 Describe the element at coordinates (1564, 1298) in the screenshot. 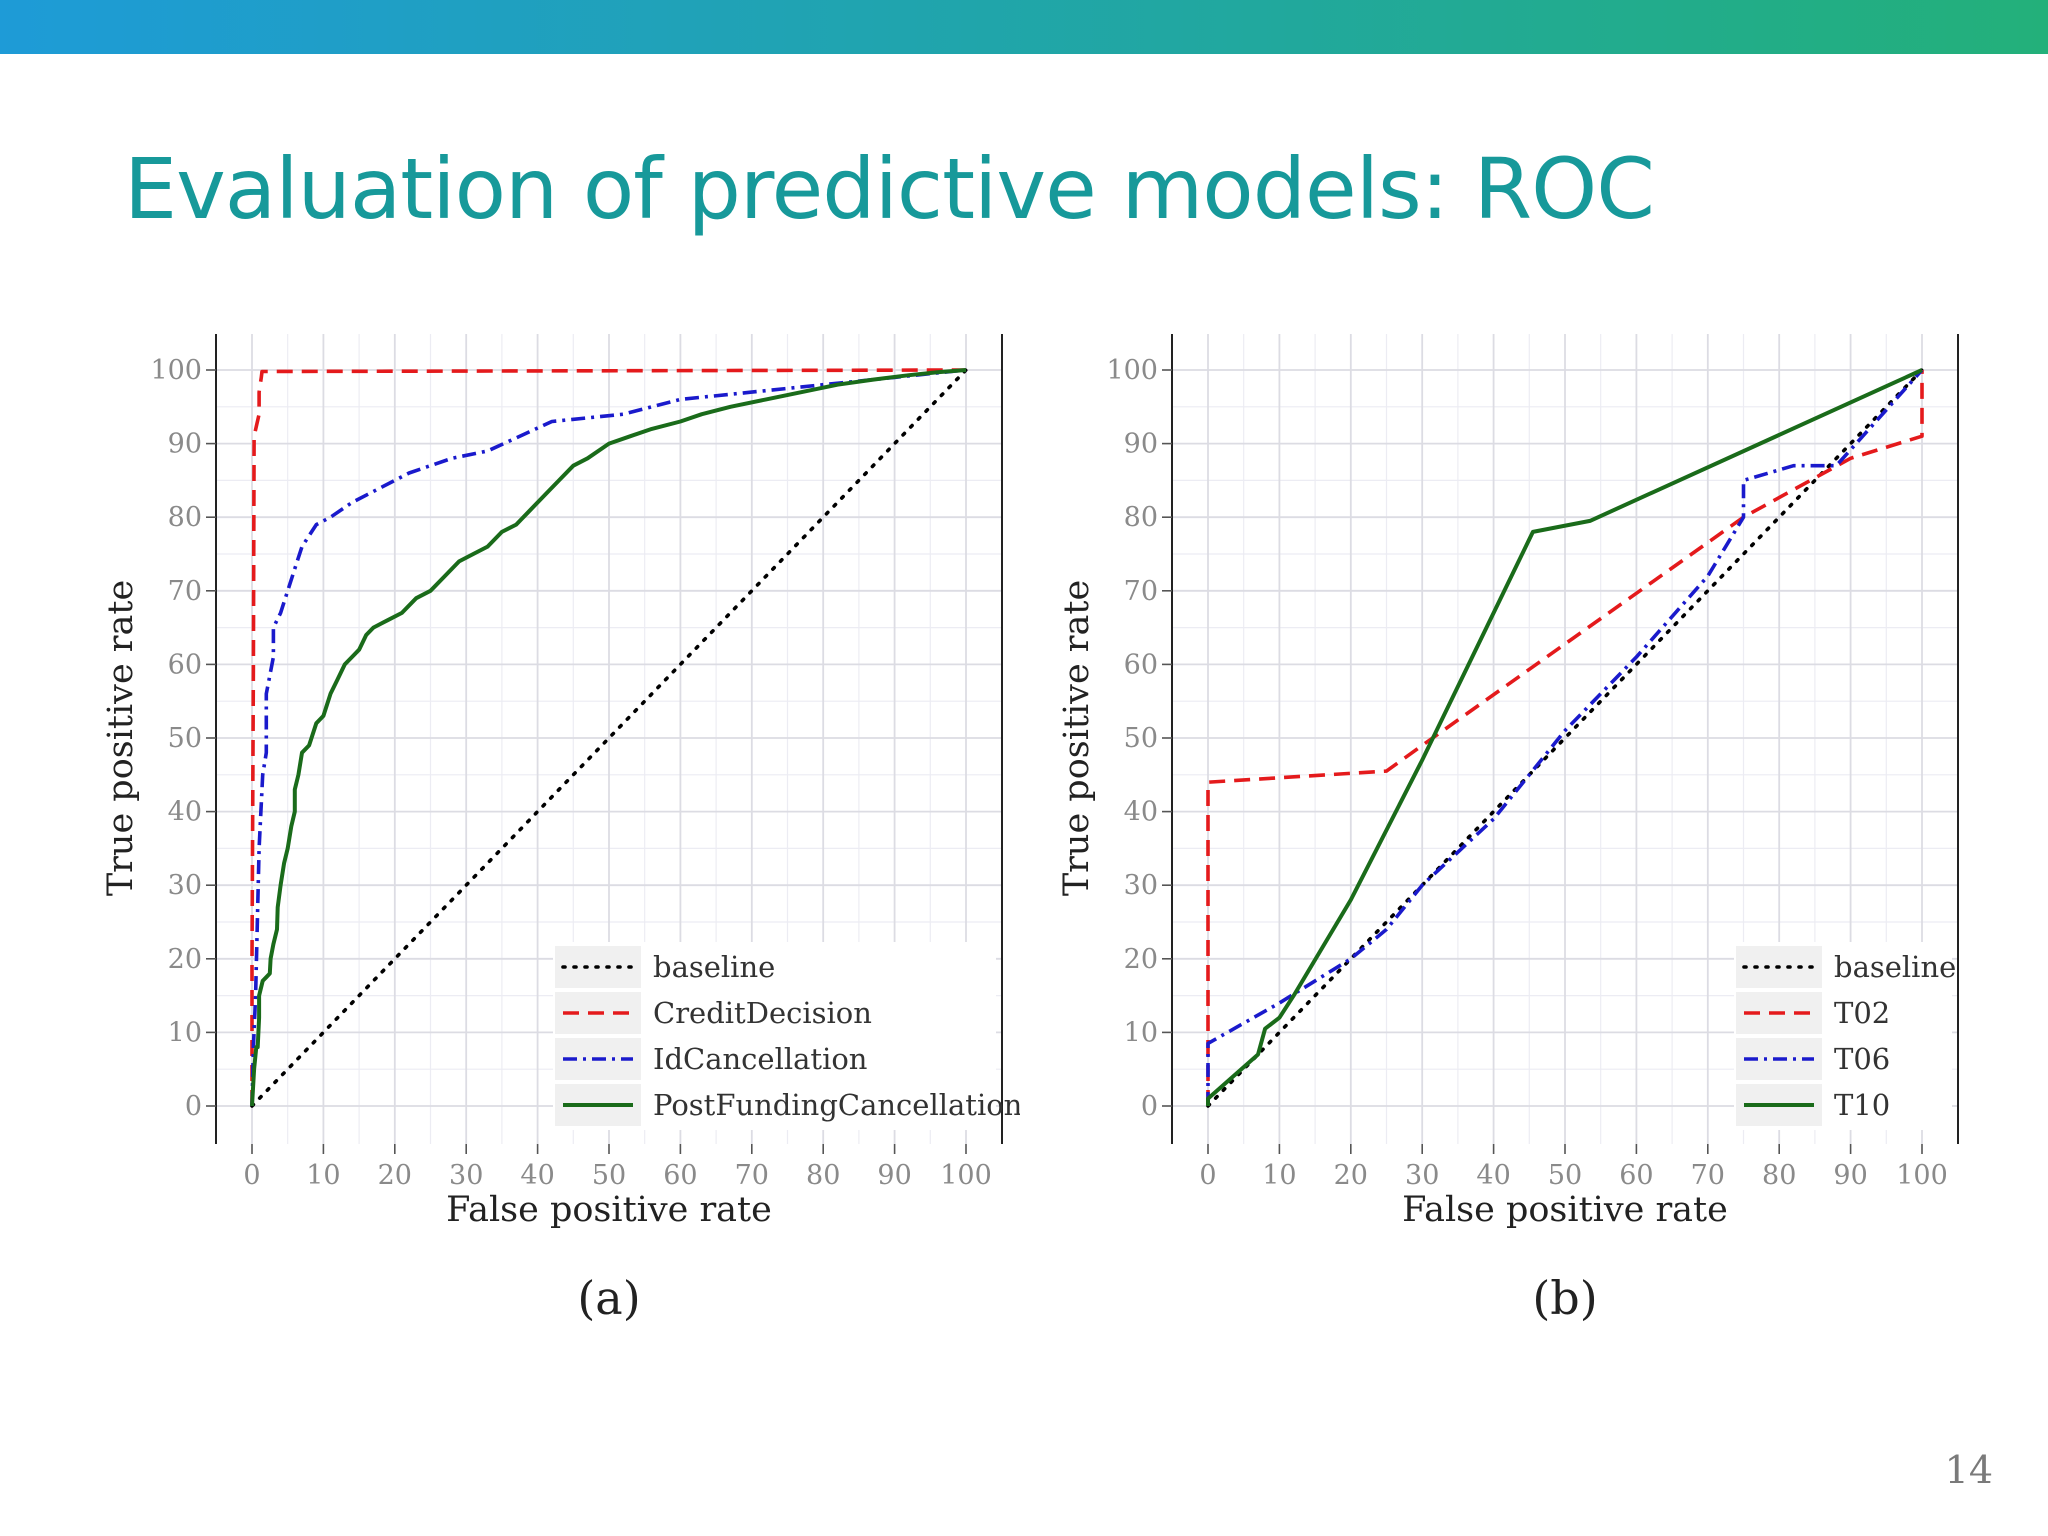

I see `panel-label-b: (b)` at that location.